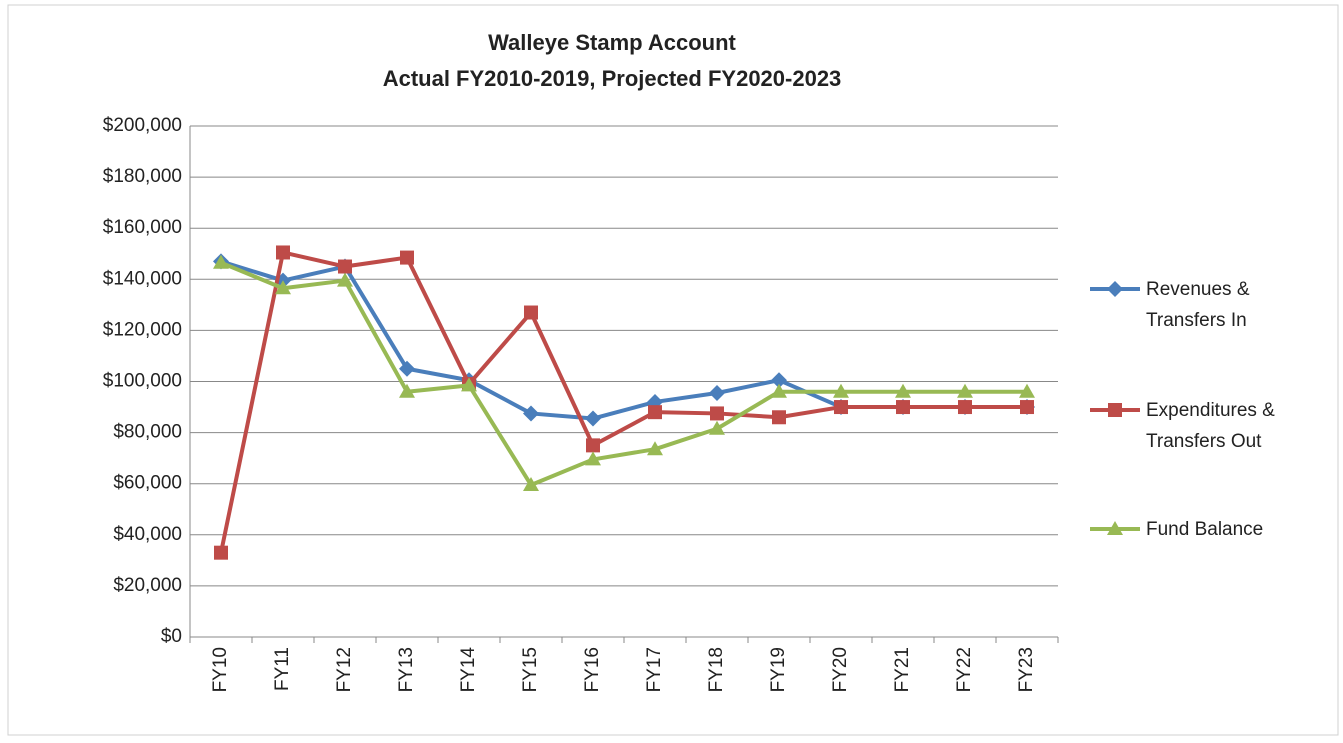  What do you see at coordinates (778, 669) in the screenshot?
I see `x-tick-label: FY19` at bounding box center [778, 669].